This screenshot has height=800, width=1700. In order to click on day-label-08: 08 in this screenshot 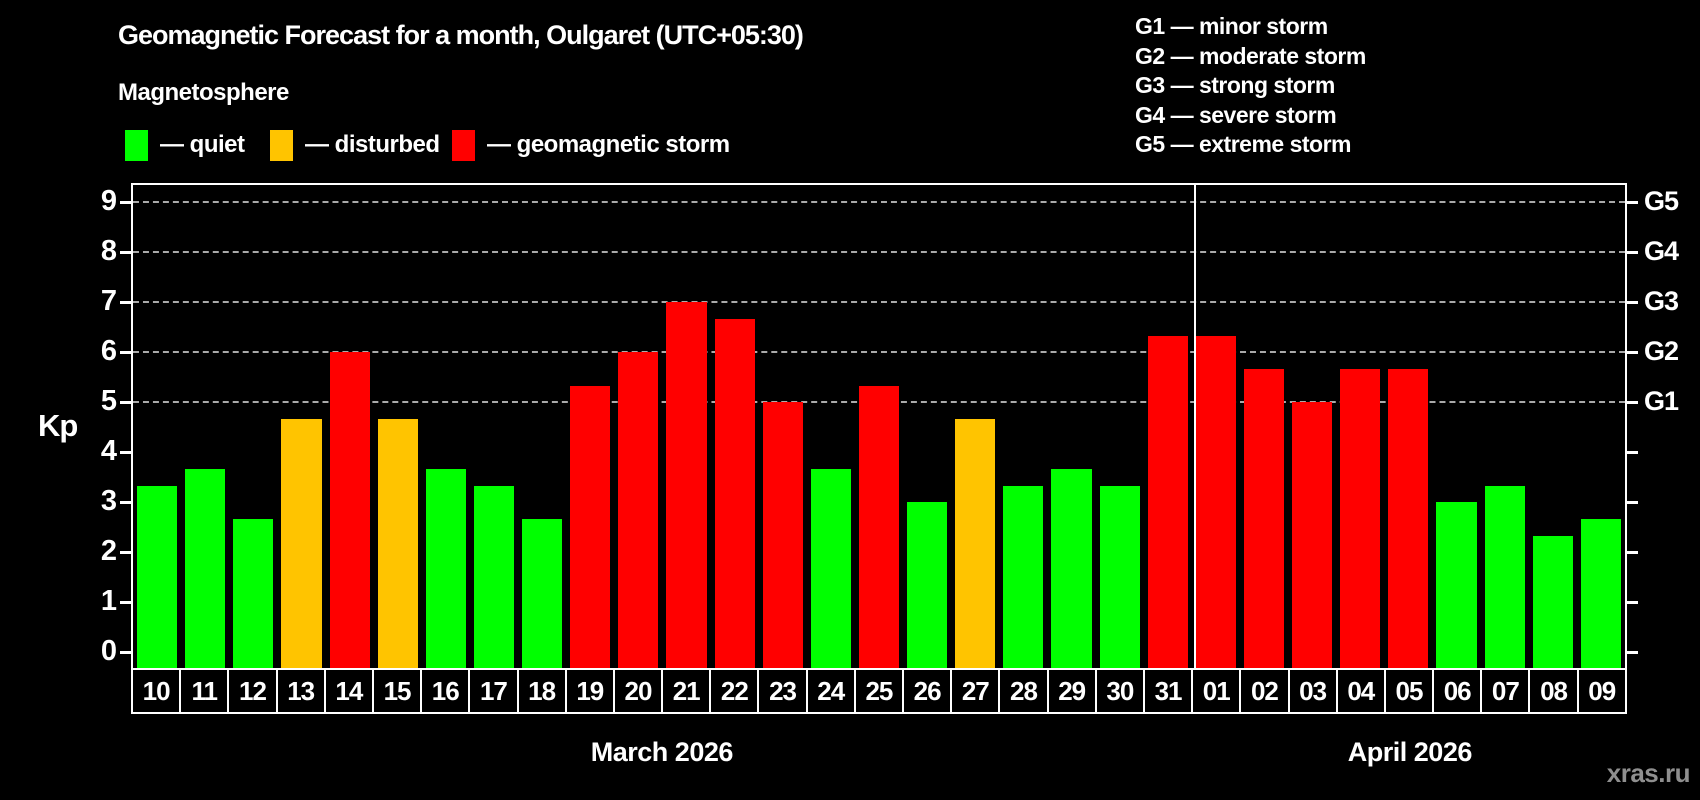, I will do `click(1553, 691)`.